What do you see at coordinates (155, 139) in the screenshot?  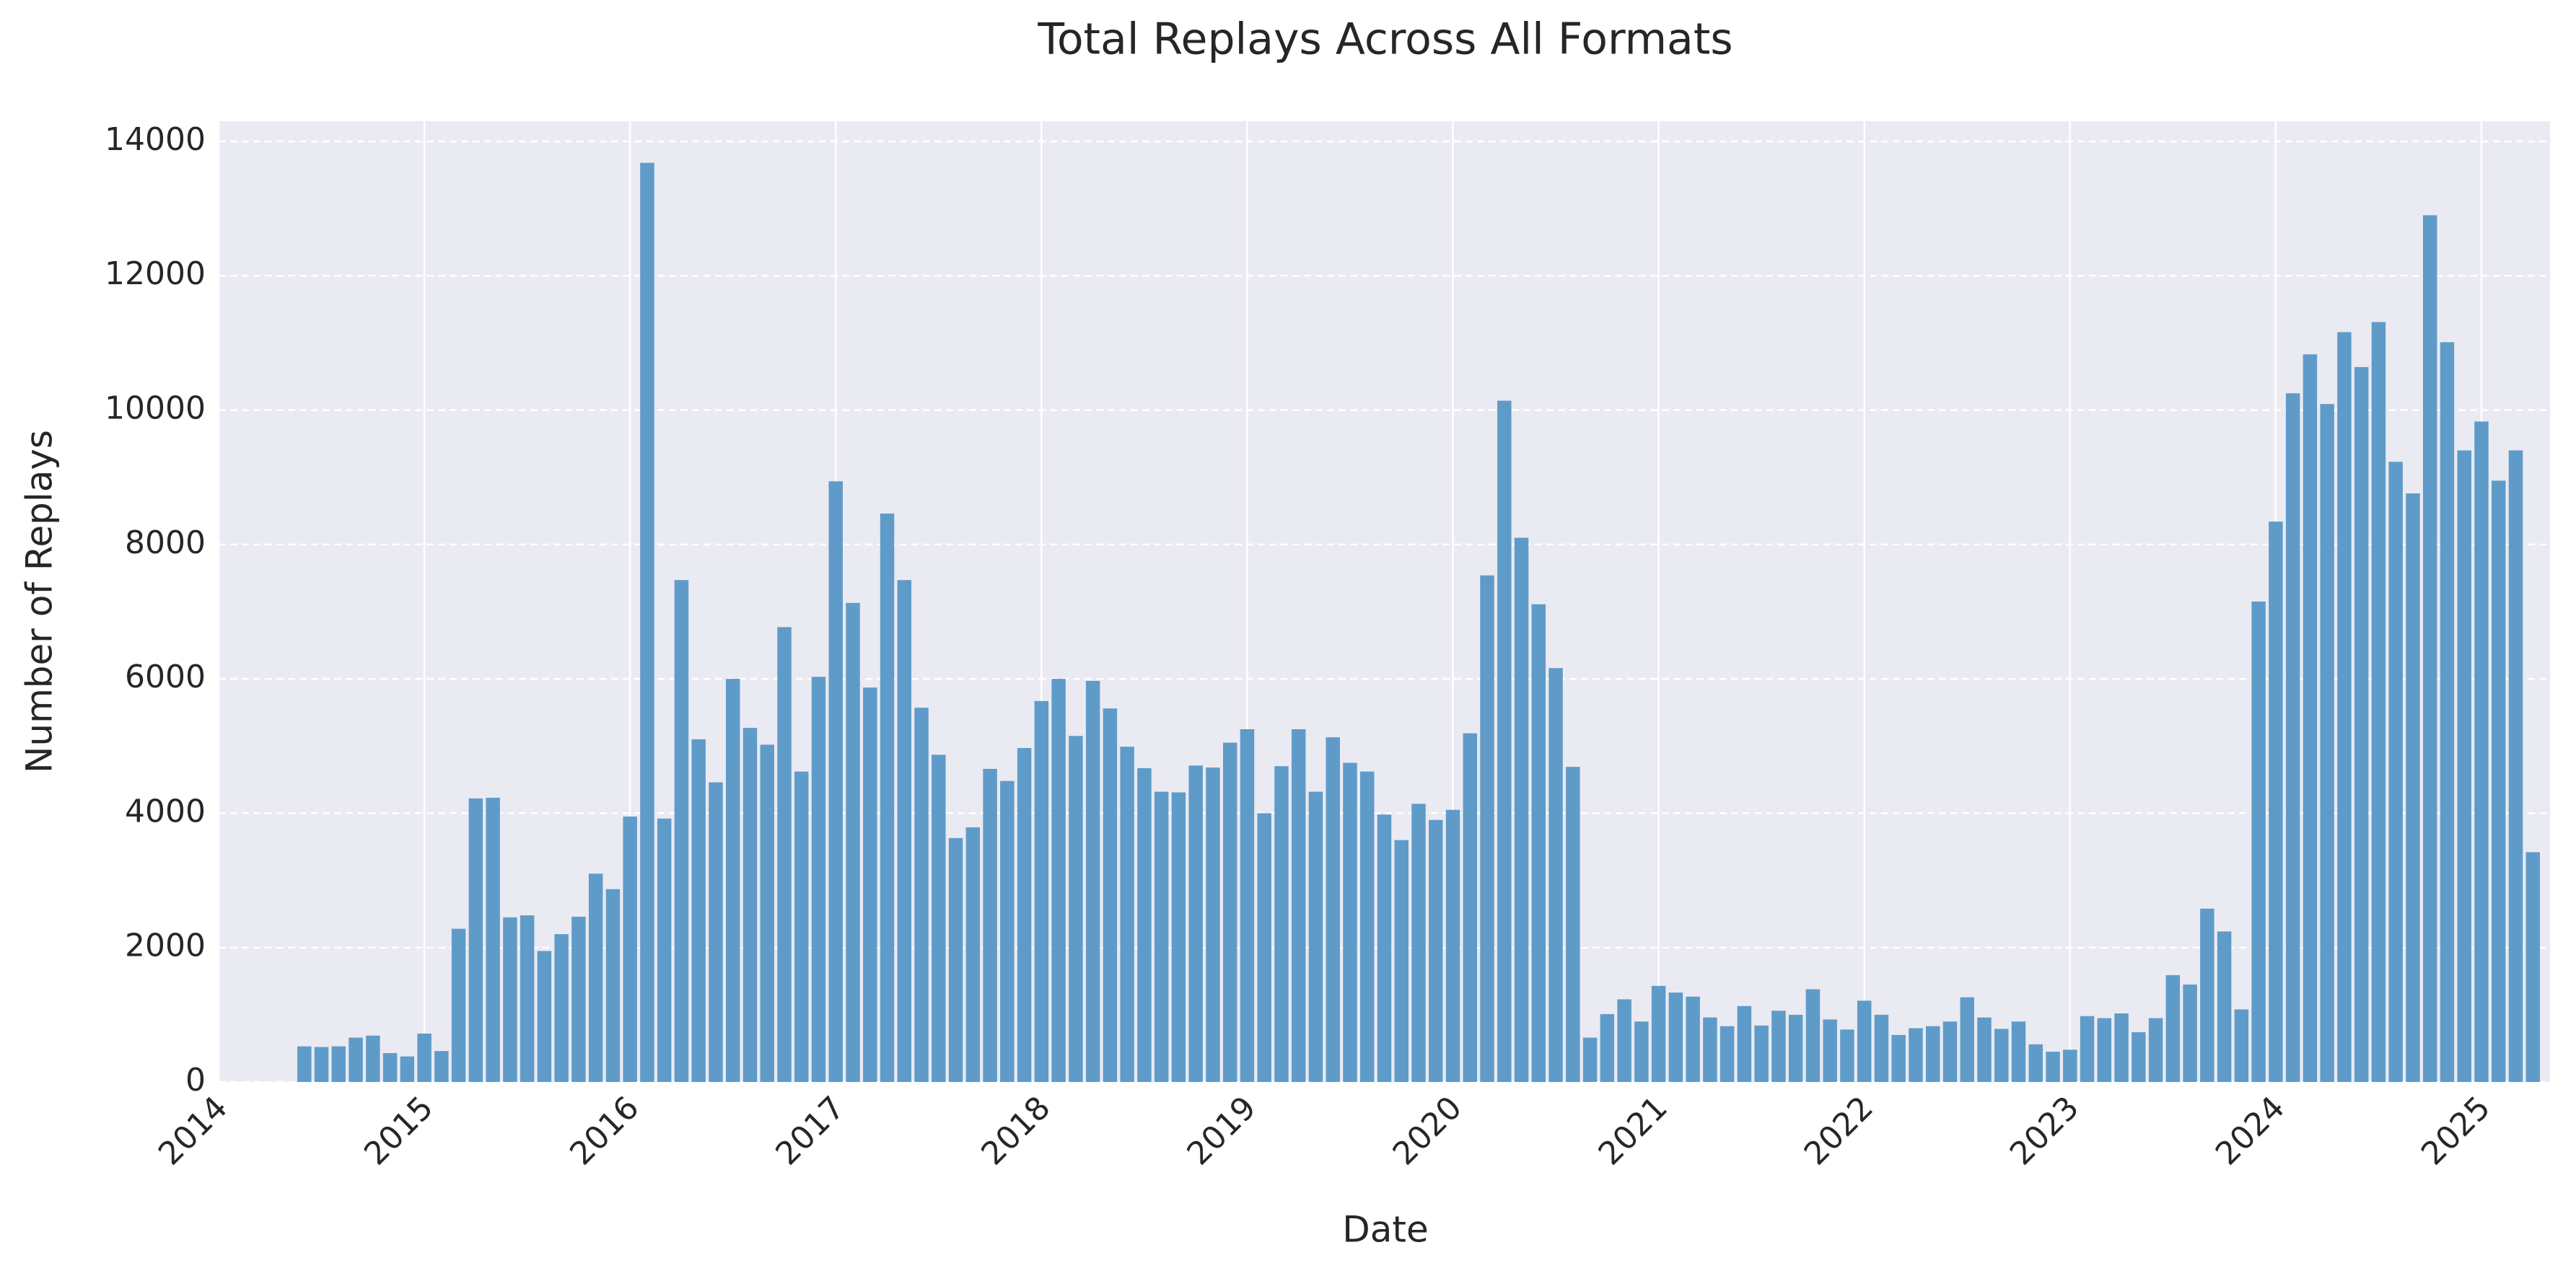 I see `y-tick-label: 14000` at bounding box center [155, 139].